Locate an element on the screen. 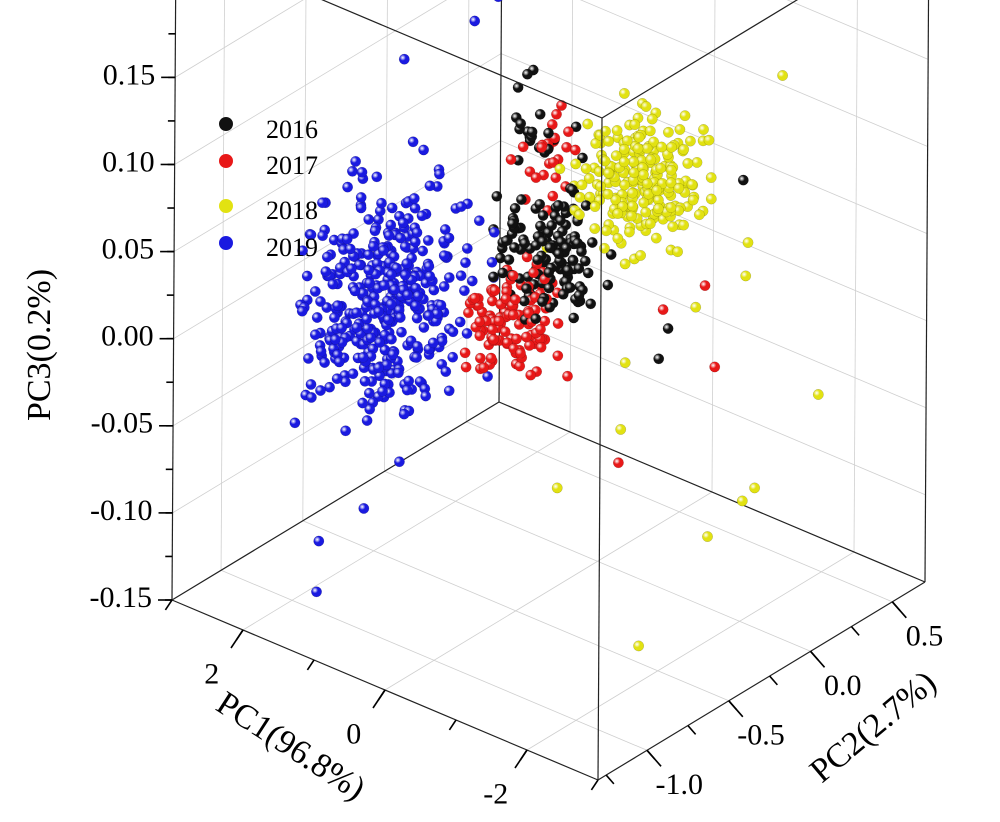 The width and height of the screenshot is (1000, 822). legend-label-2019: 2019 is located at coordinates (292, 247).